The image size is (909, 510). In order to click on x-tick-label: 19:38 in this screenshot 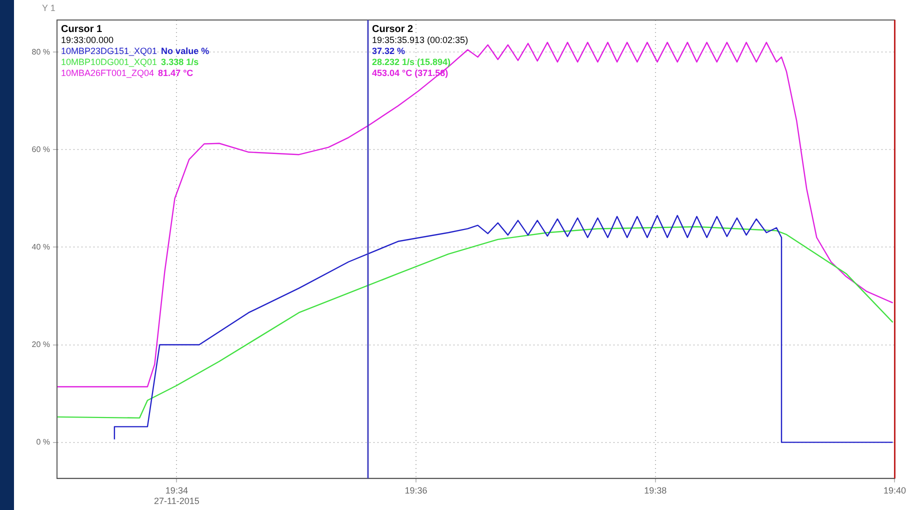, I will do `click(655, 490)`.